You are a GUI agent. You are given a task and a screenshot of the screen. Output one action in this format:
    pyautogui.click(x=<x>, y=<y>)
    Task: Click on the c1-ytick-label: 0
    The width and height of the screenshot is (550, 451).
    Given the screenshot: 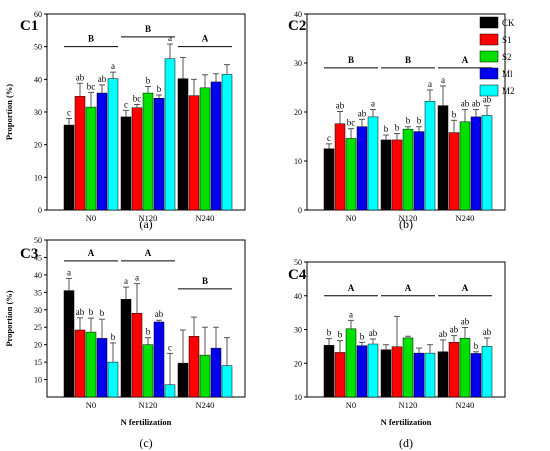 What is the action you would take?
    pyautogui.click(x=40, y=210)
    